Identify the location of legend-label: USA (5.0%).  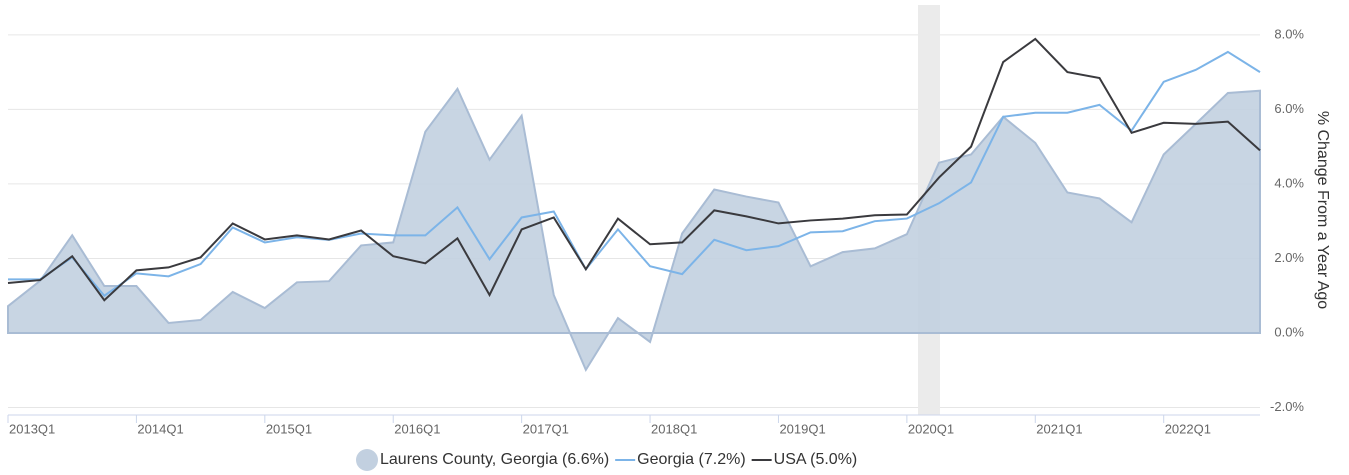
(816, 459).